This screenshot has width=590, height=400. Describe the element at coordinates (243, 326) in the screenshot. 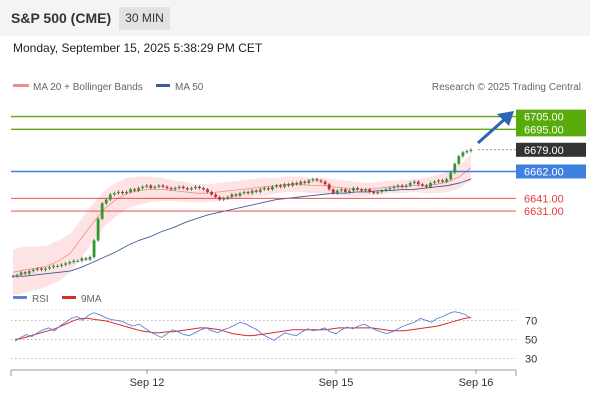

I see `rsi-line` at that location.